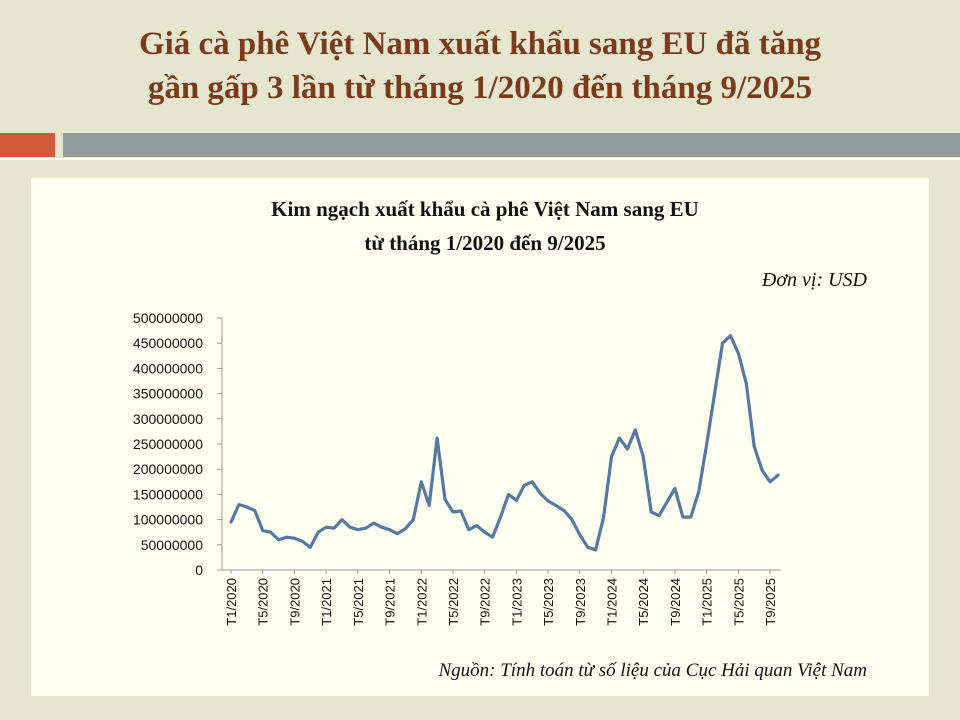 Image resolution: width=960 pixels, height=720 pixels. Describe the element at coordinates (814, 280) in the screenshot. I see `unit-label: Đơn vị: USD` at that location.